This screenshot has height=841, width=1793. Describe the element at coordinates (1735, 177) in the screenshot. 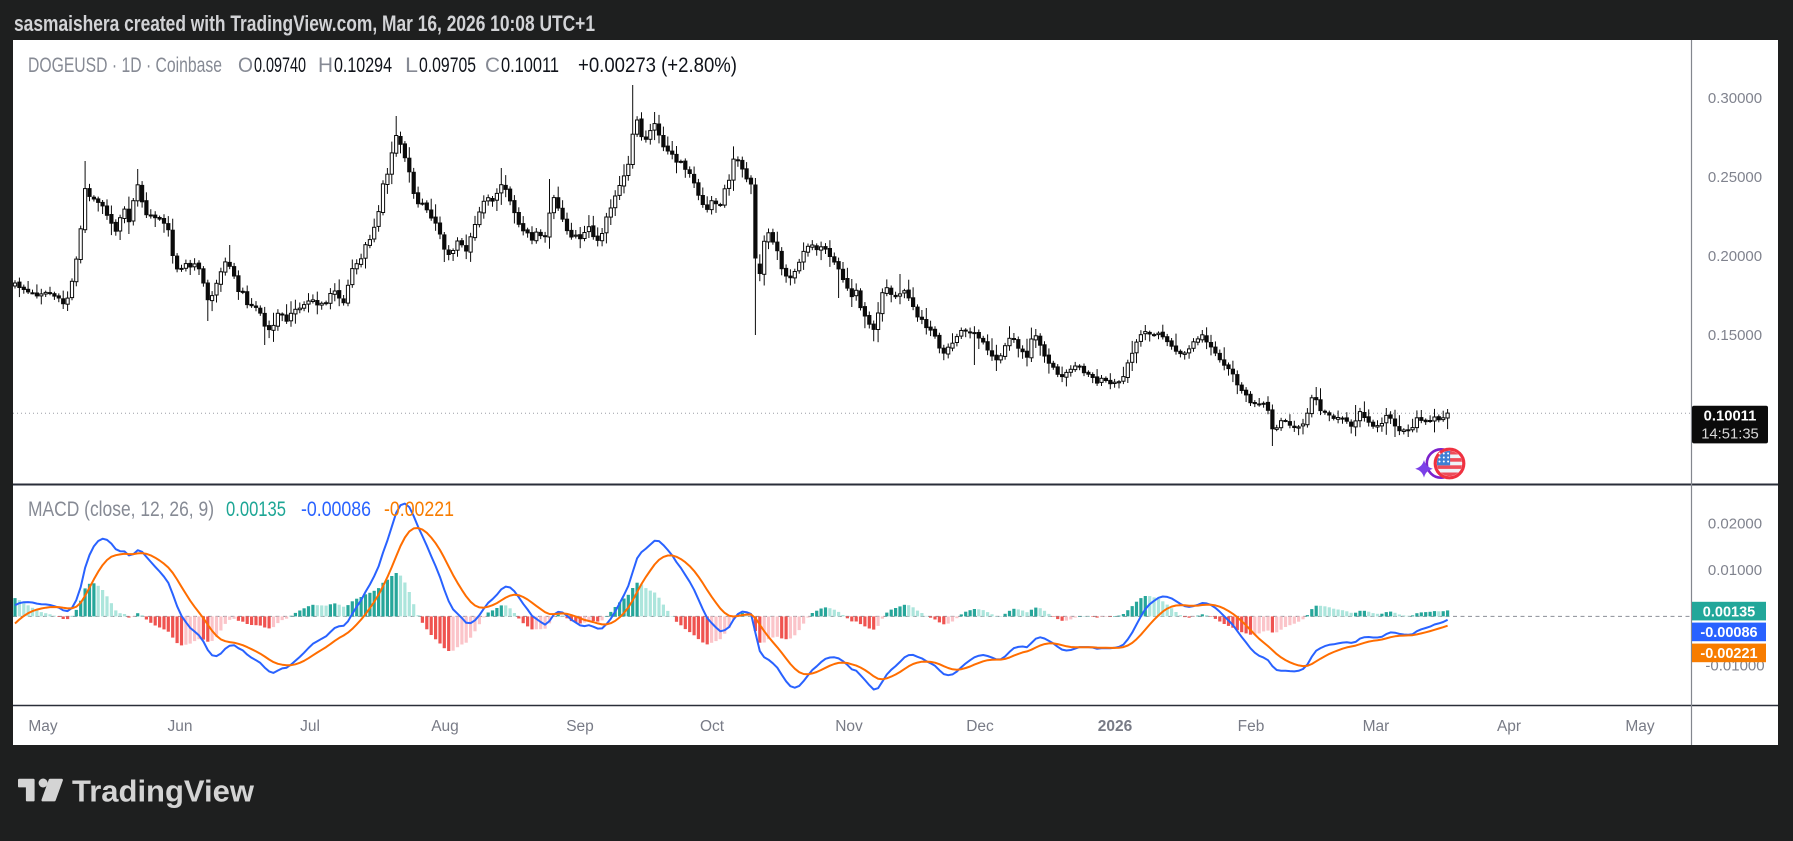

I see `svg-text: 0.25000` at that location.